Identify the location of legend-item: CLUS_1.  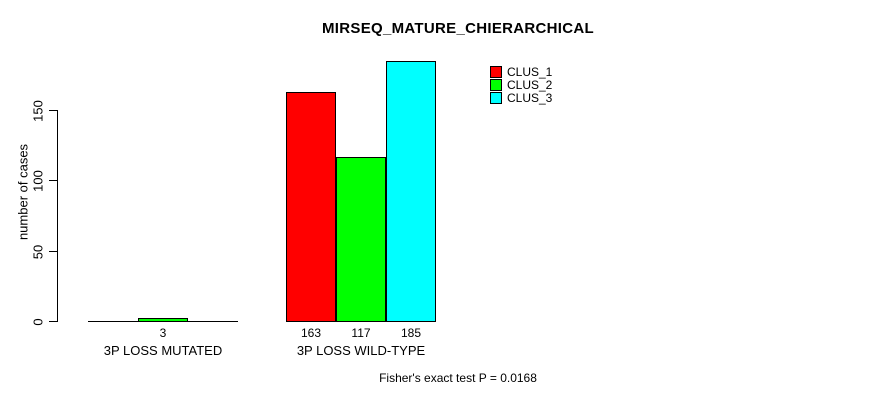
(521, 71).